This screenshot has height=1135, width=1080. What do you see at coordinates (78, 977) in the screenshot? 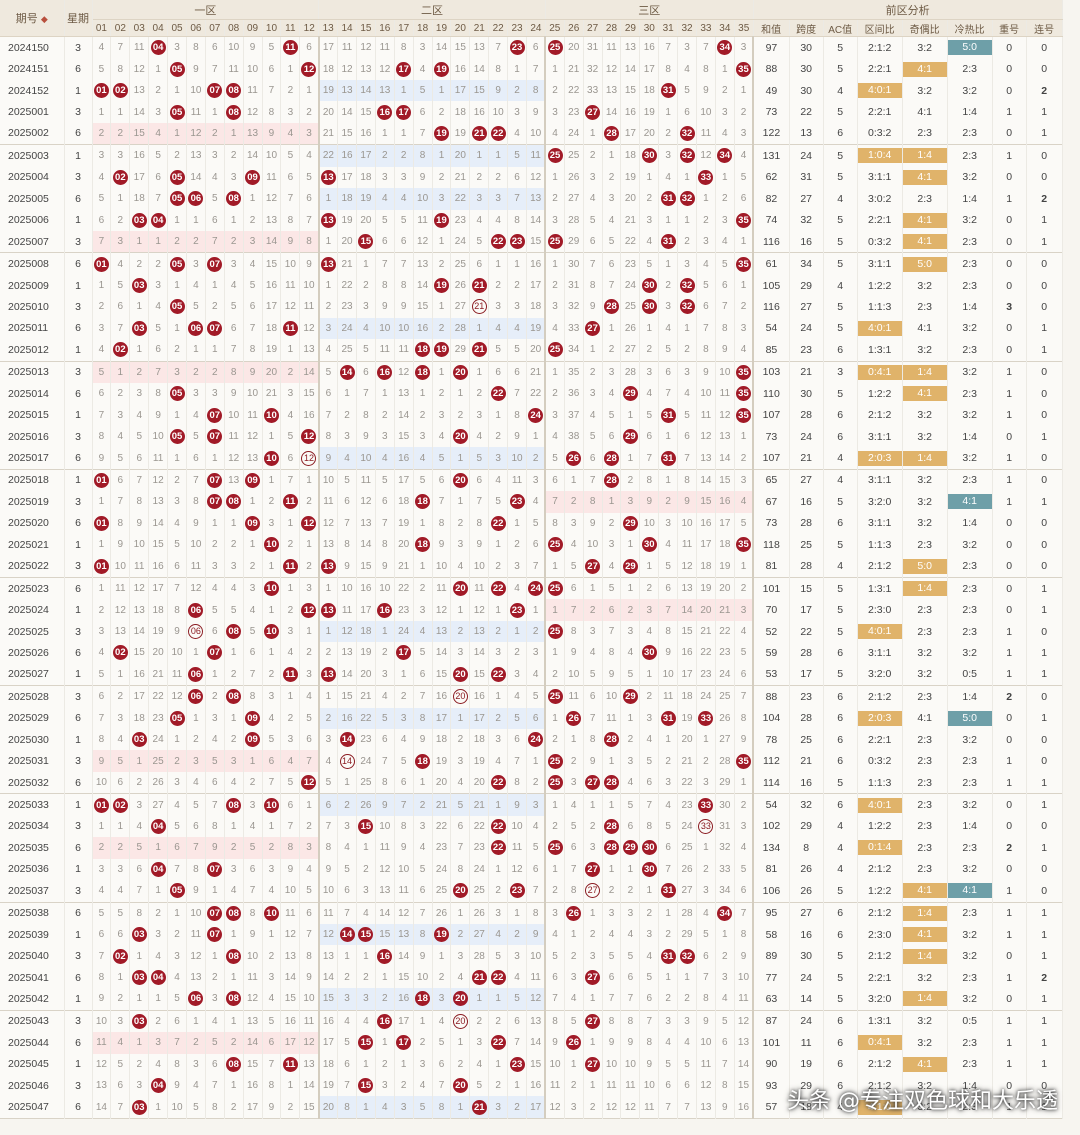
I see `weekday-cell: 6` at bounding box center [78, 977].